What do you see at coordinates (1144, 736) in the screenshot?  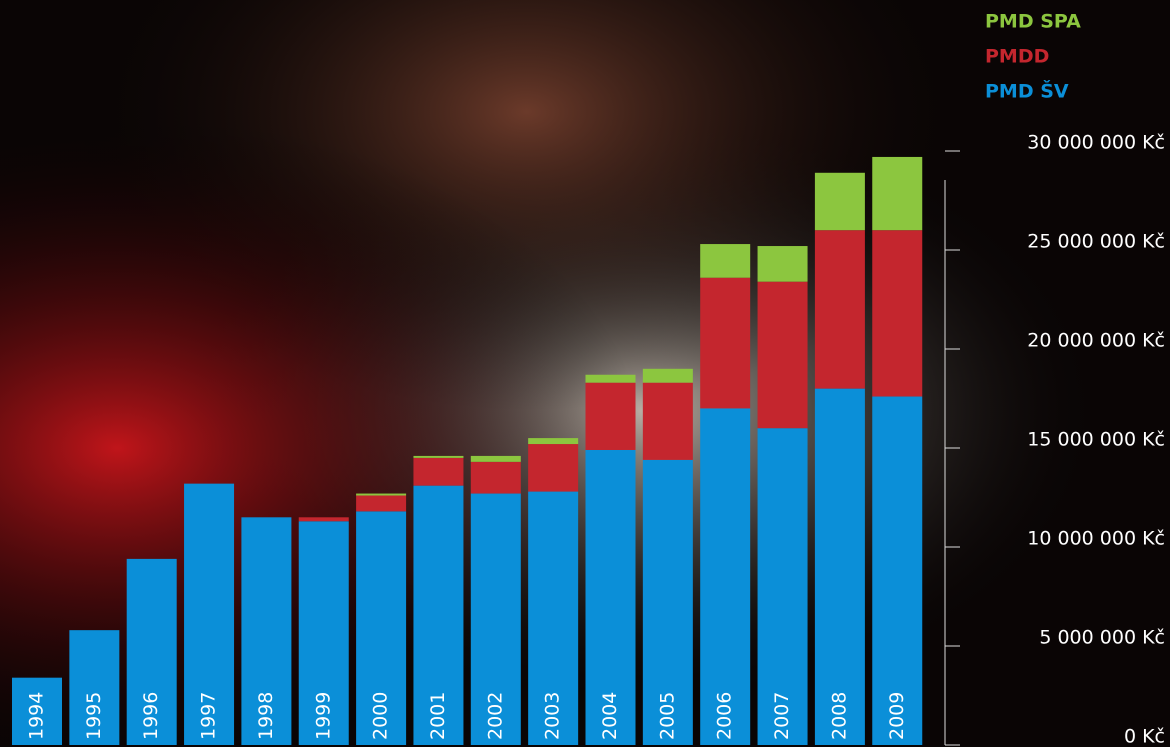 I see `y-tick-label: 0 Kč` at bounding box center [1144, 736].